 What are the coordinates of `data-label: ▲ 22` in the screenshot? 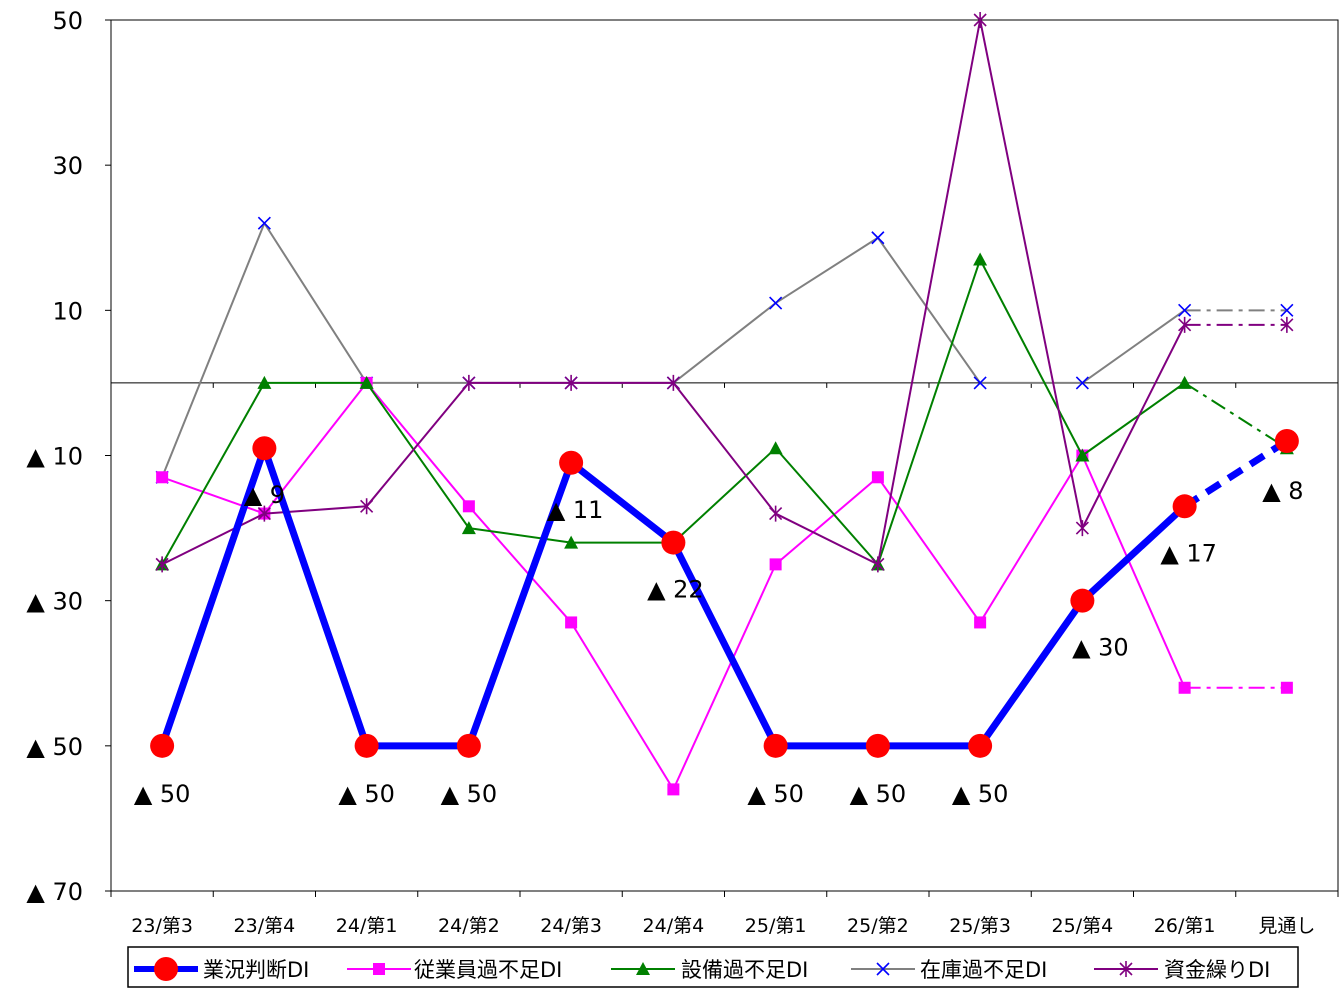 It's located at (675, 590).